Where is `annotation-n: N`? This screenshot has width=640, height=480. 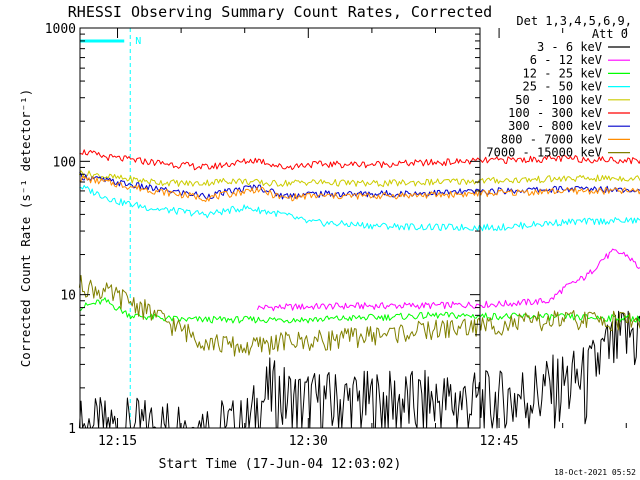 annotation-n: N is located at coordinates (138, 41).